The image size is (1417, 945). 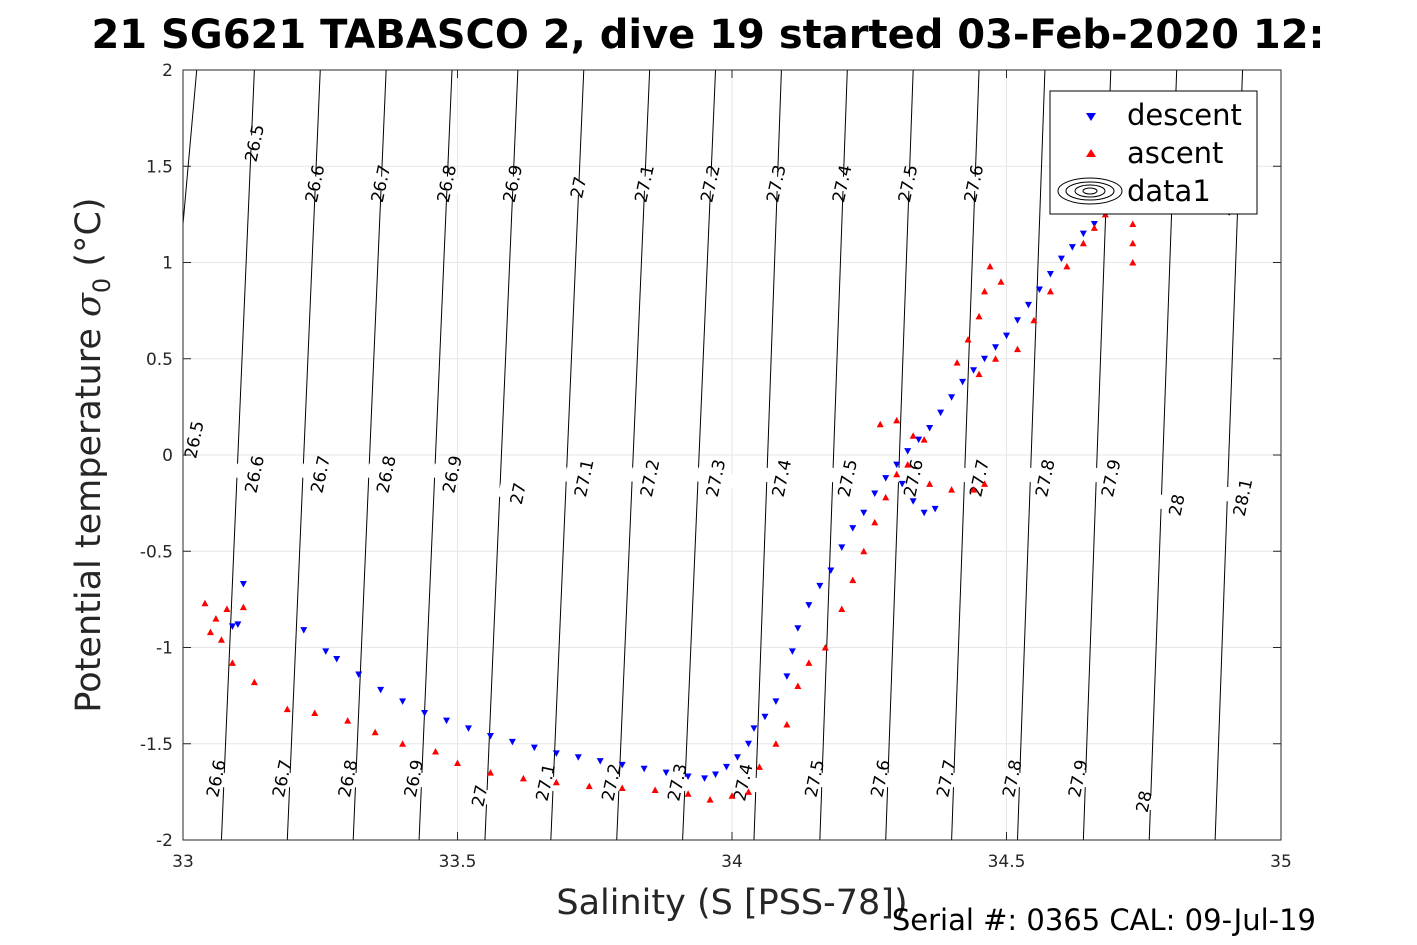 I want to click on x-axis-label: Salinity (S [PSS-78]), so click(x=731, y=903).